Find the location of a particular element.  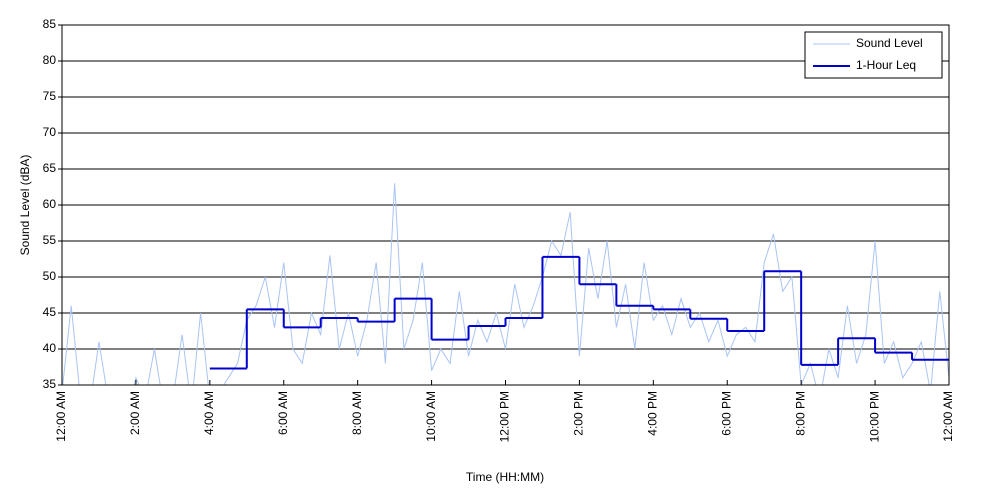

y-tick-label: 55 is located at coordinates (50, 240).